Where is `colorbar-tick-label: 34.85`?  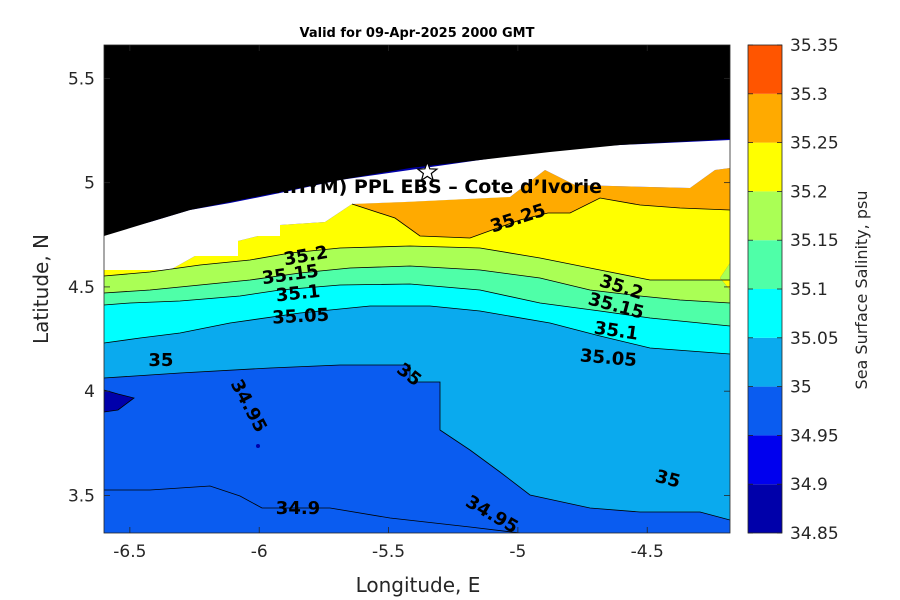 colorbar-tick-label: 34.85 is located at coordinates (814, 534).